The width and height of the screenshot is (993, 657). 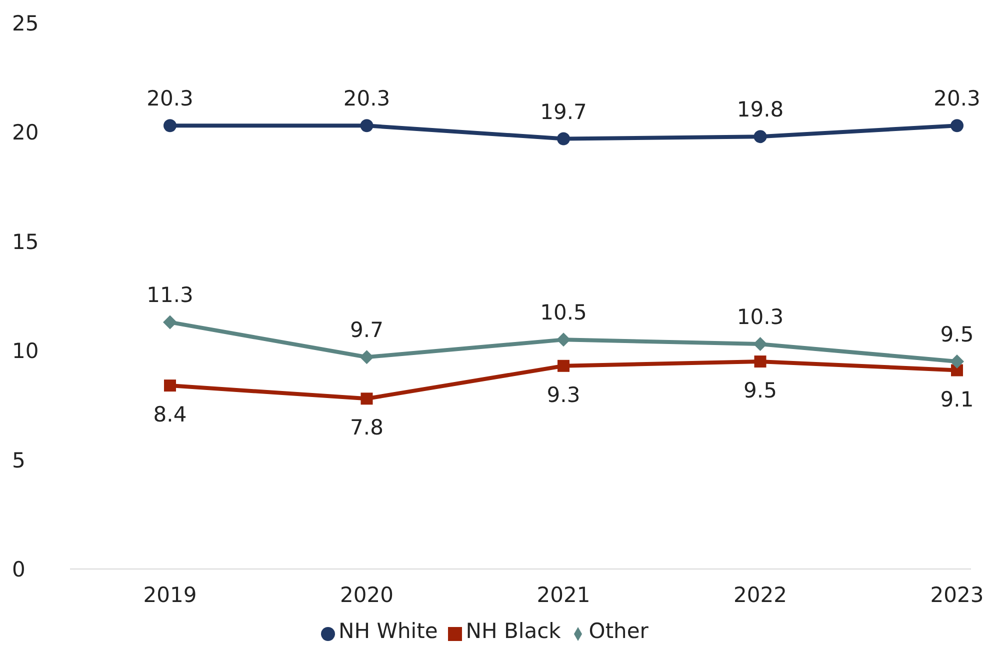 What do you see at coordinates (760, 110) in the screenshot?
I see `data-label: 19.8` at bounding box center [760, 110].